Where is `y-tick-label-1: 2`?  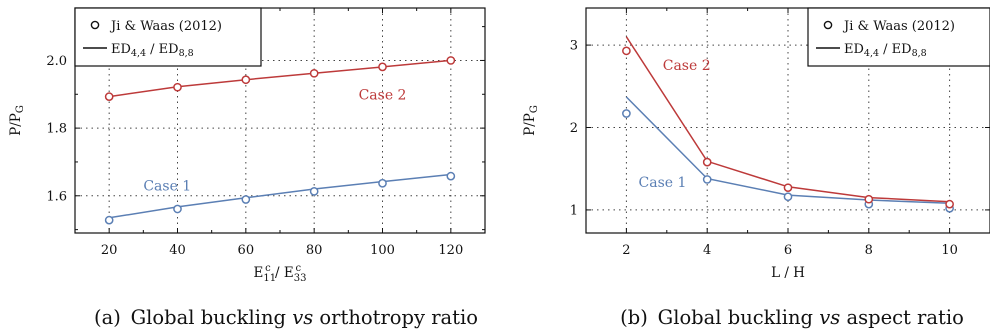 y-tick-label-1: 2 is located at coordinates (574, 128).